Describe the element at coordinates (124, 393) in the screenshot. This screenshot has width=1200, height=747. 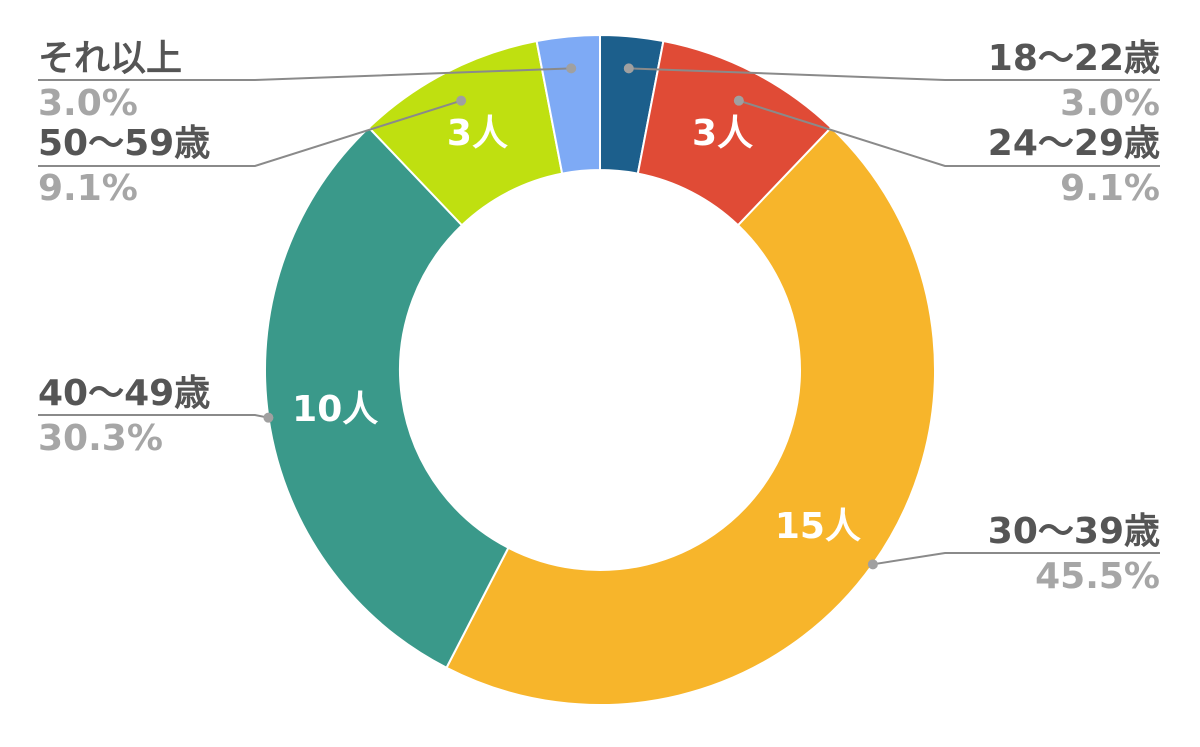
I see `category-label: 40〜49歳` at that location.